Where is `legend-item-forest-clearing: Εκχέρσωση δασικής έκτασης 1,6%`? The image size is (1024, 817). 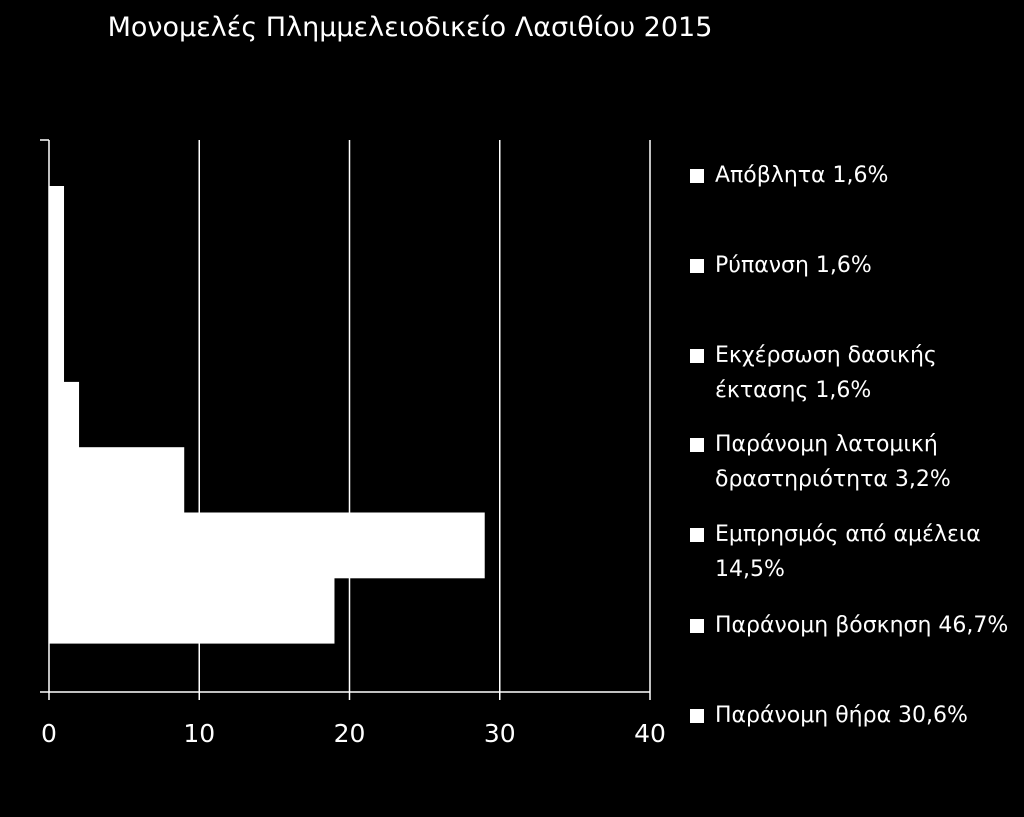 legend-item-forest-clearing: Εκχέρσωση δασικής έκτασης 1,6% is located at coordinates (835, 373).